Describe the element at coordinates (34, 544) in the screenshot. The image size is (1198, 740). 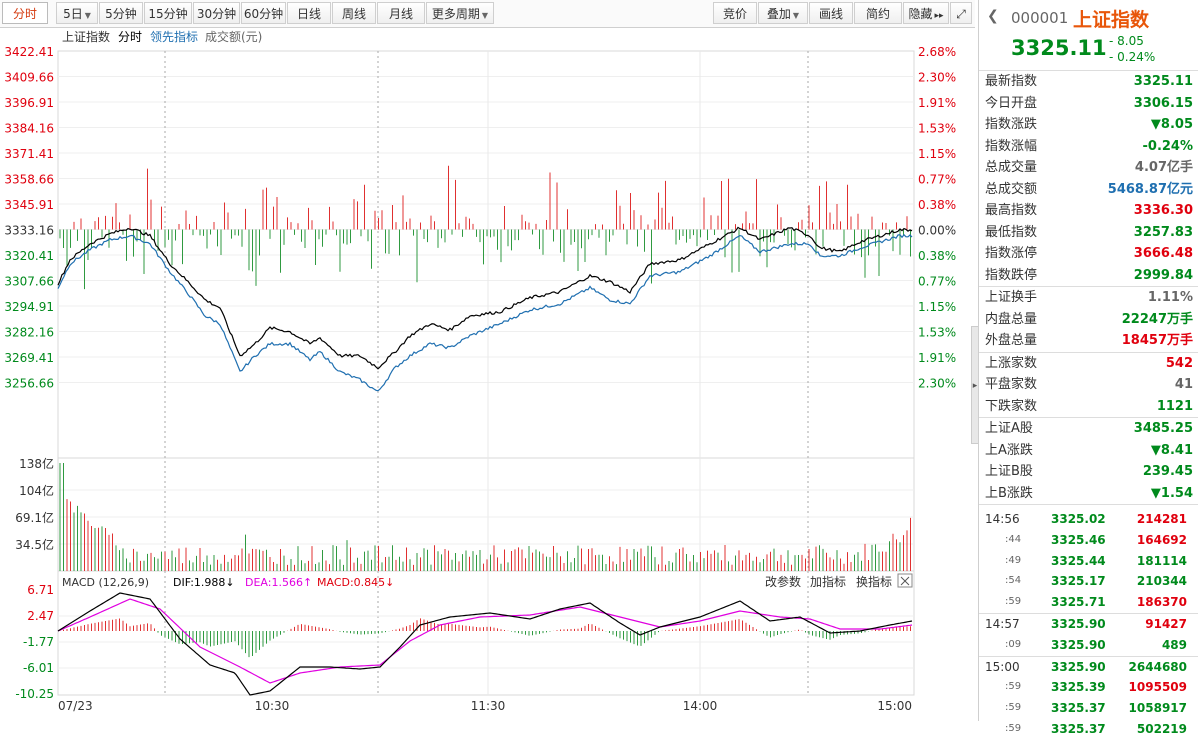
I see `volume-tick-label: 34.5亿` at that location.